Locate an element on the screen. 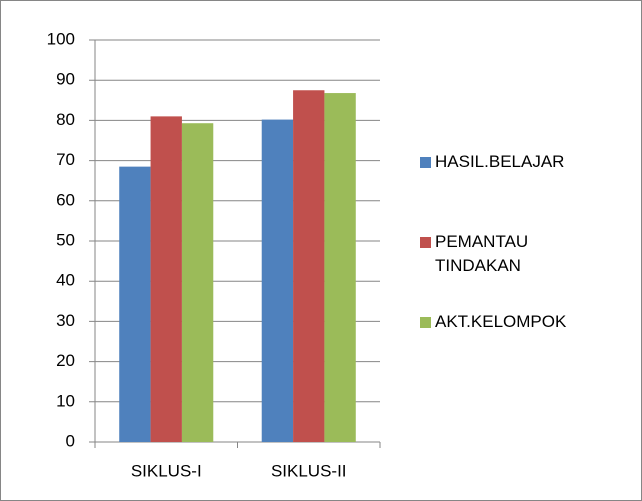 This screenshot has height=501, width=642. y-tick-label: 60 is located at coordinates (65, 199).